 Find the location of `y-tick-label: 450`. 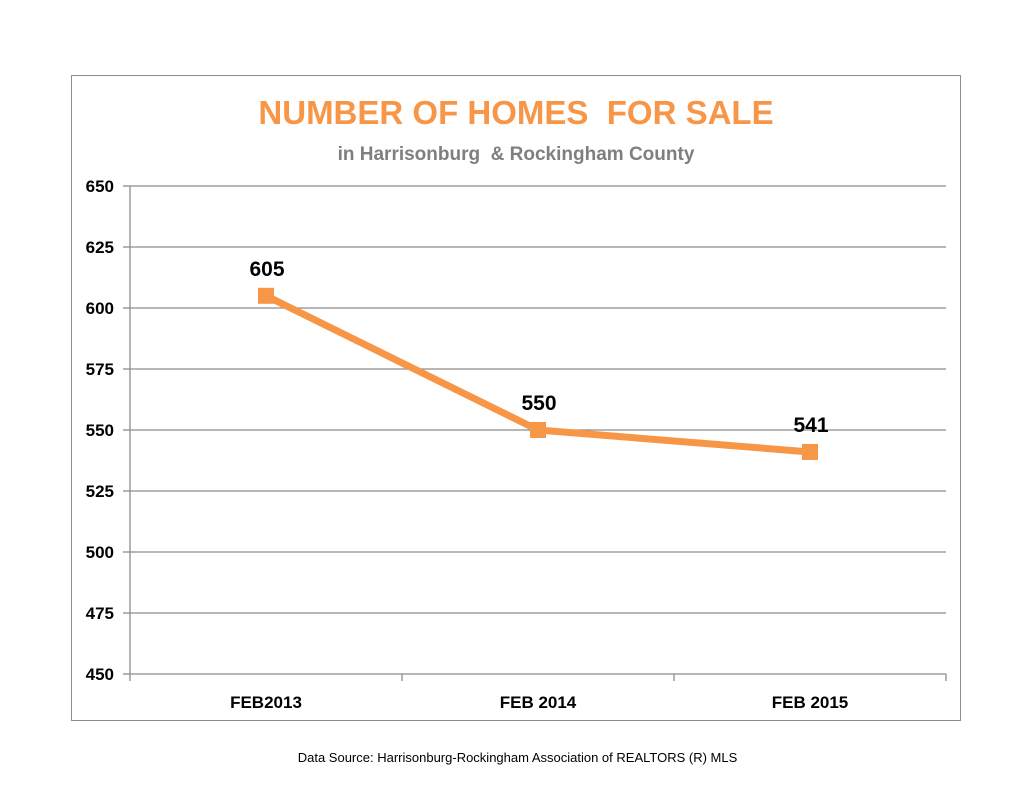

y-tick-label: 450 is located at coordinates (100, 674).